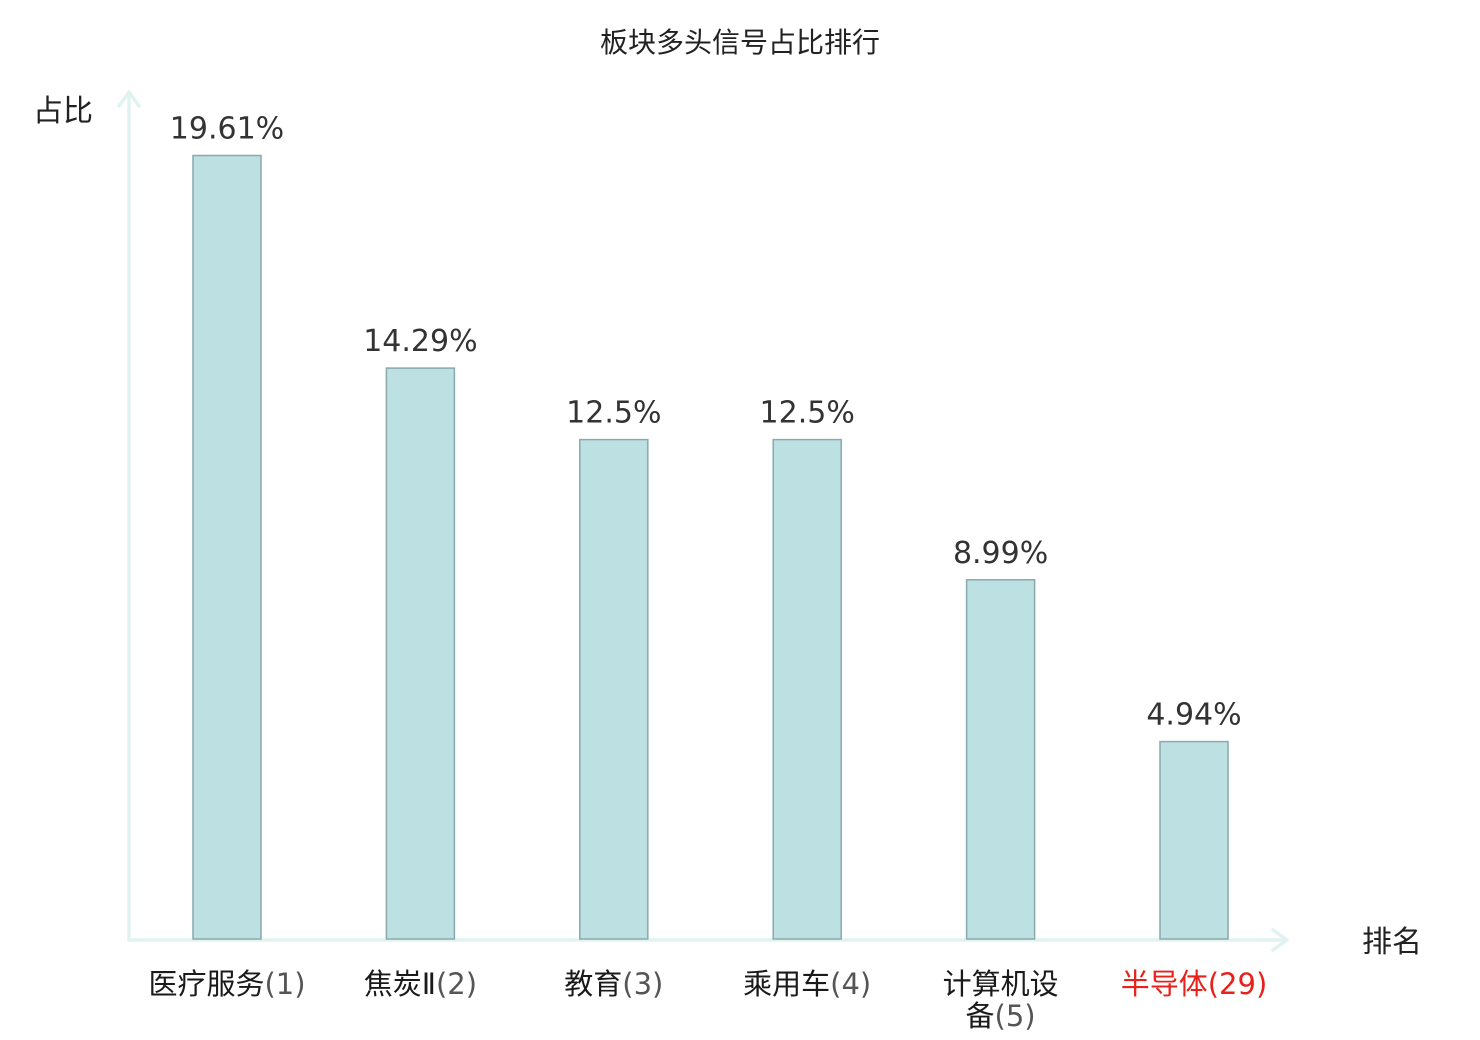  What do you see at coordinates (400, 984) in the screenshot?
I see `category-name-2: 焦炭Ⅱ` at bounding box center [400, 984].